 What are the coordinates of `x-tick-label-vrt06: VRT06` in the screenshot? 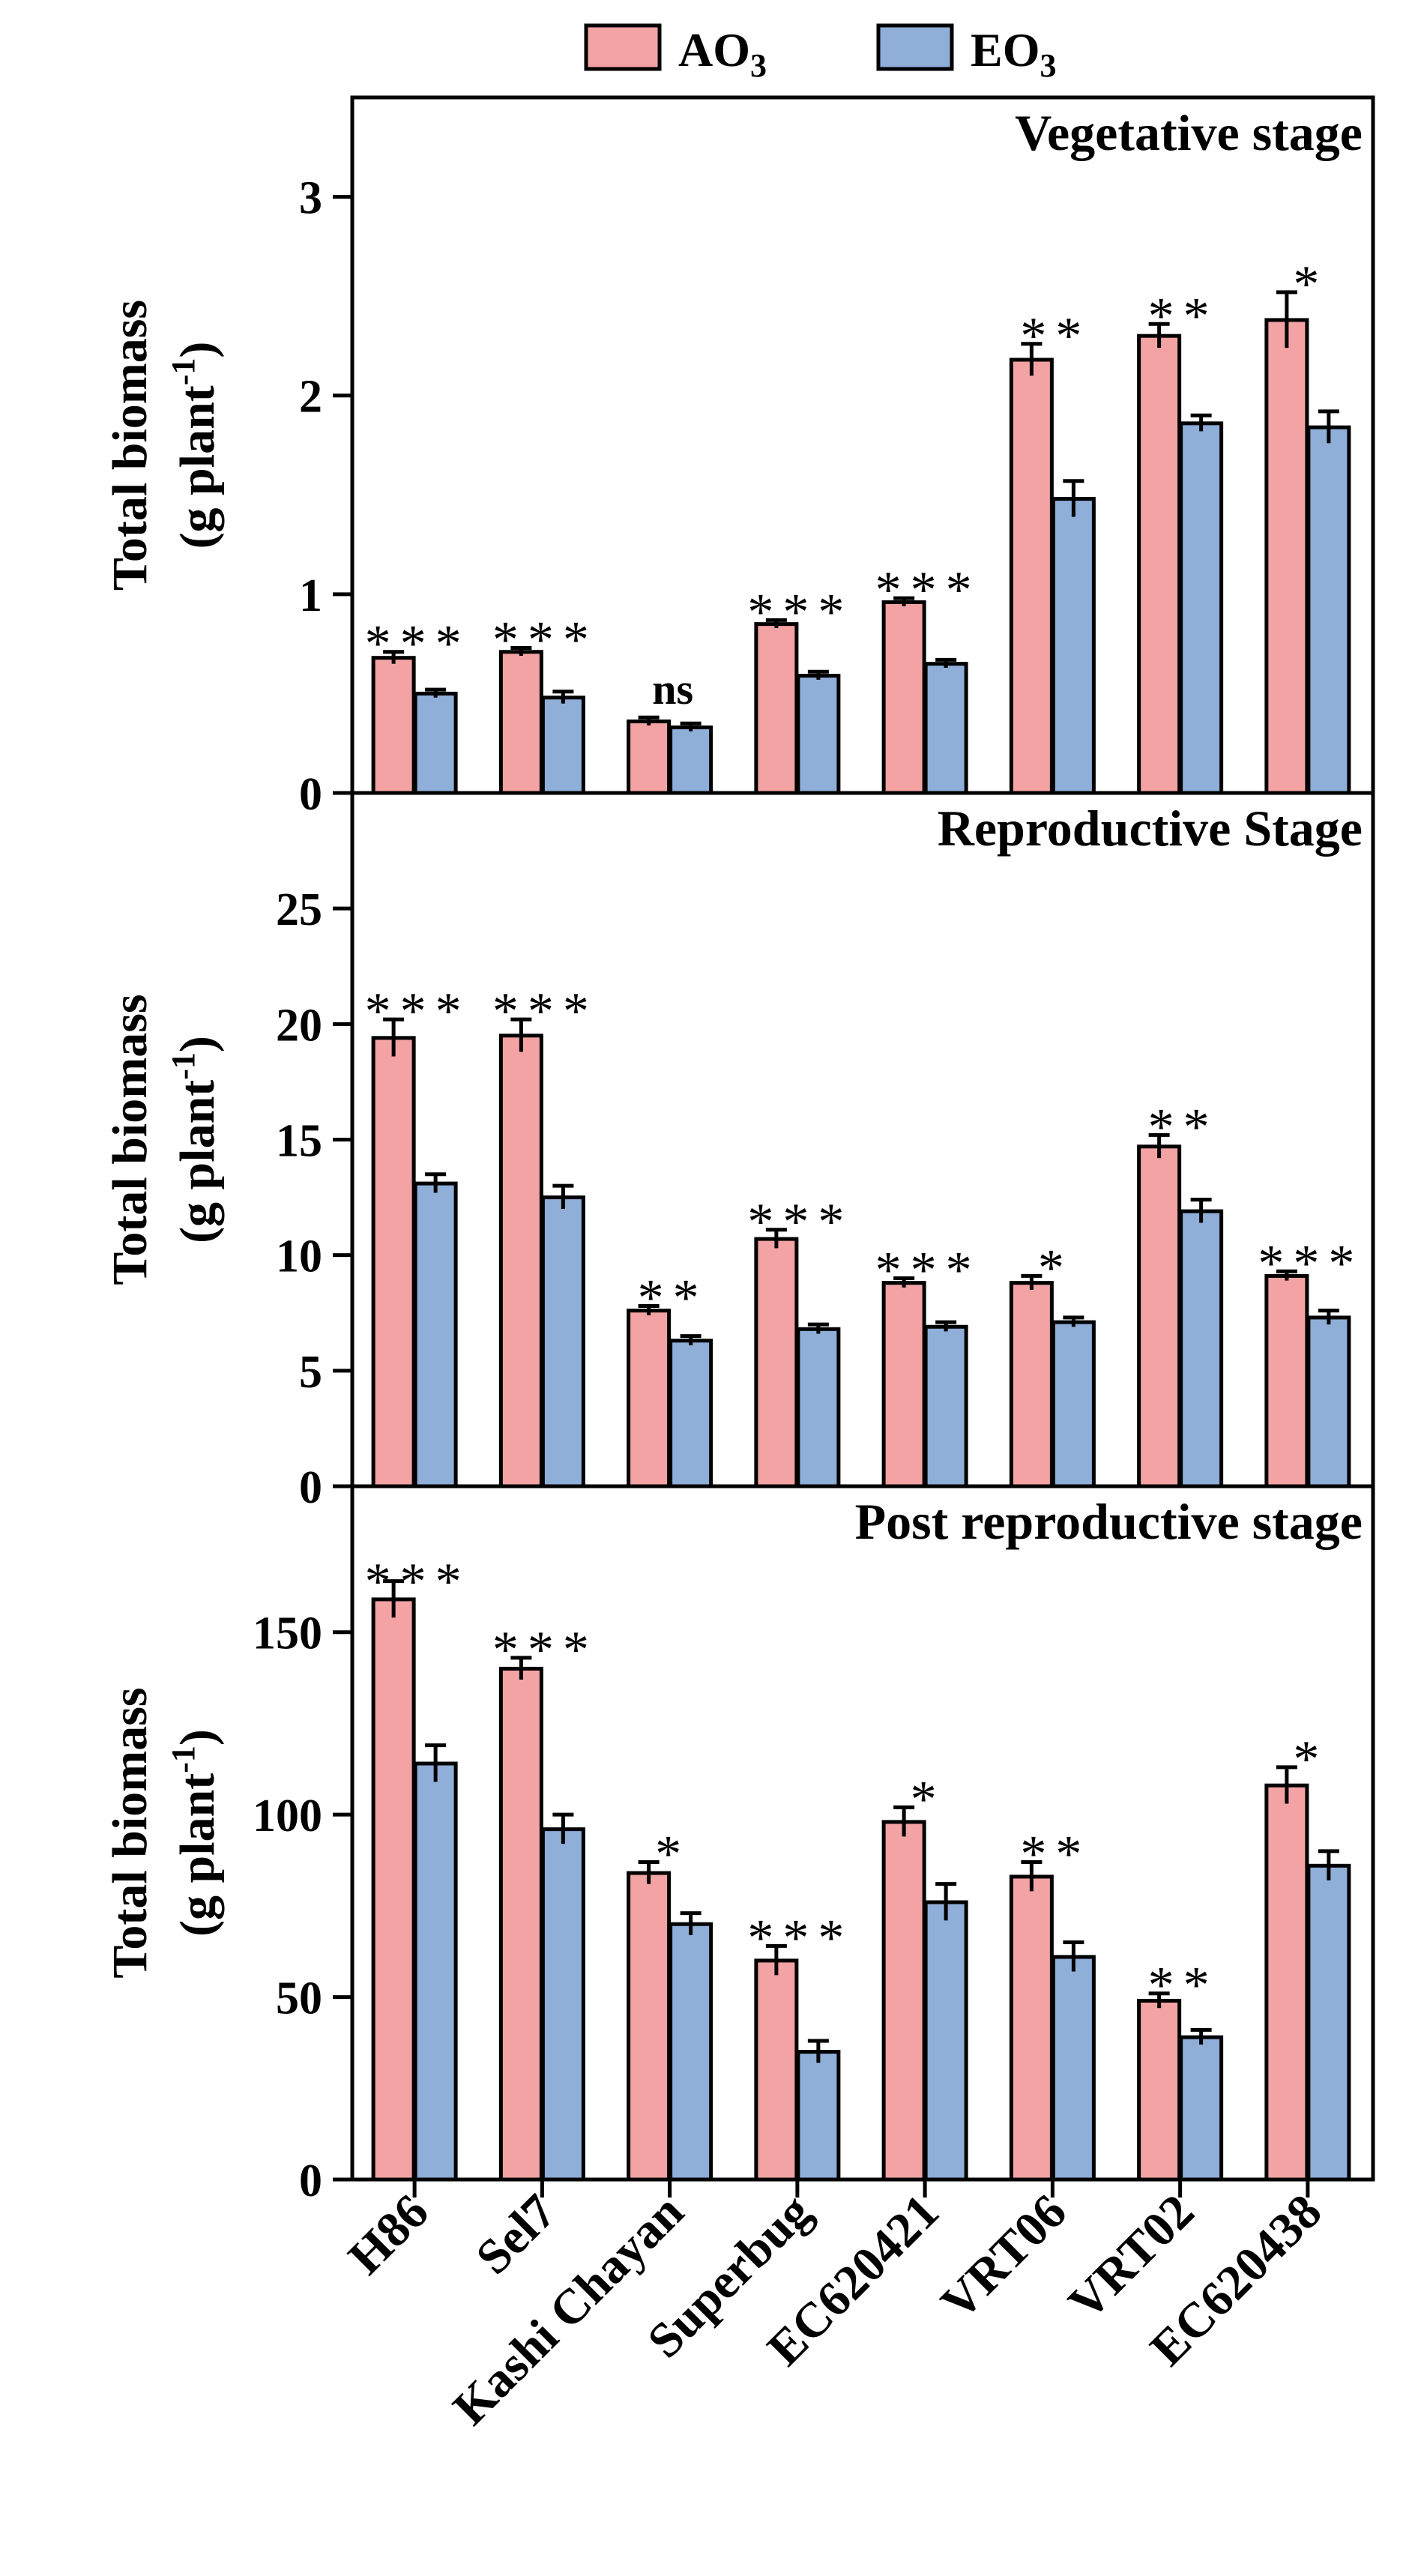 It's located at (1004, 2257).